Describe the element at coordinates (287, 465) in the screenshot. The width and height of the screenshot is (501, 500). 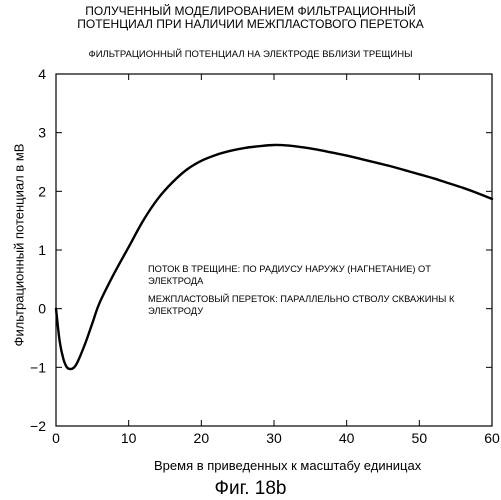
I see `x-axis-label: Время в приведенных к масштабу единицах` at that location.